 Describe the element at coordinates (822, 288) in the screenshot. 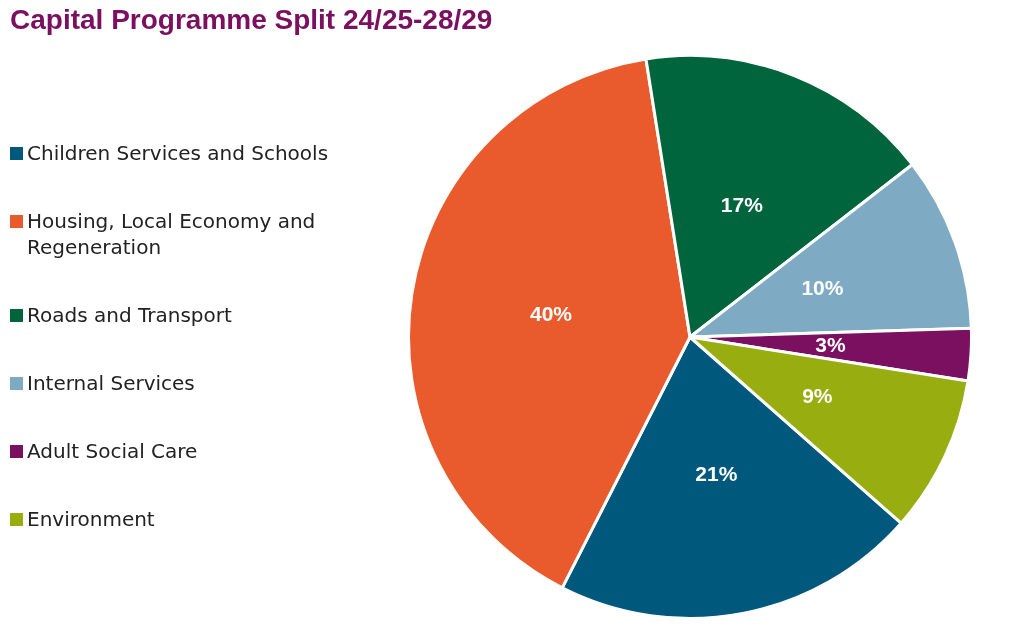

I see `data-label: 10%` at that location.